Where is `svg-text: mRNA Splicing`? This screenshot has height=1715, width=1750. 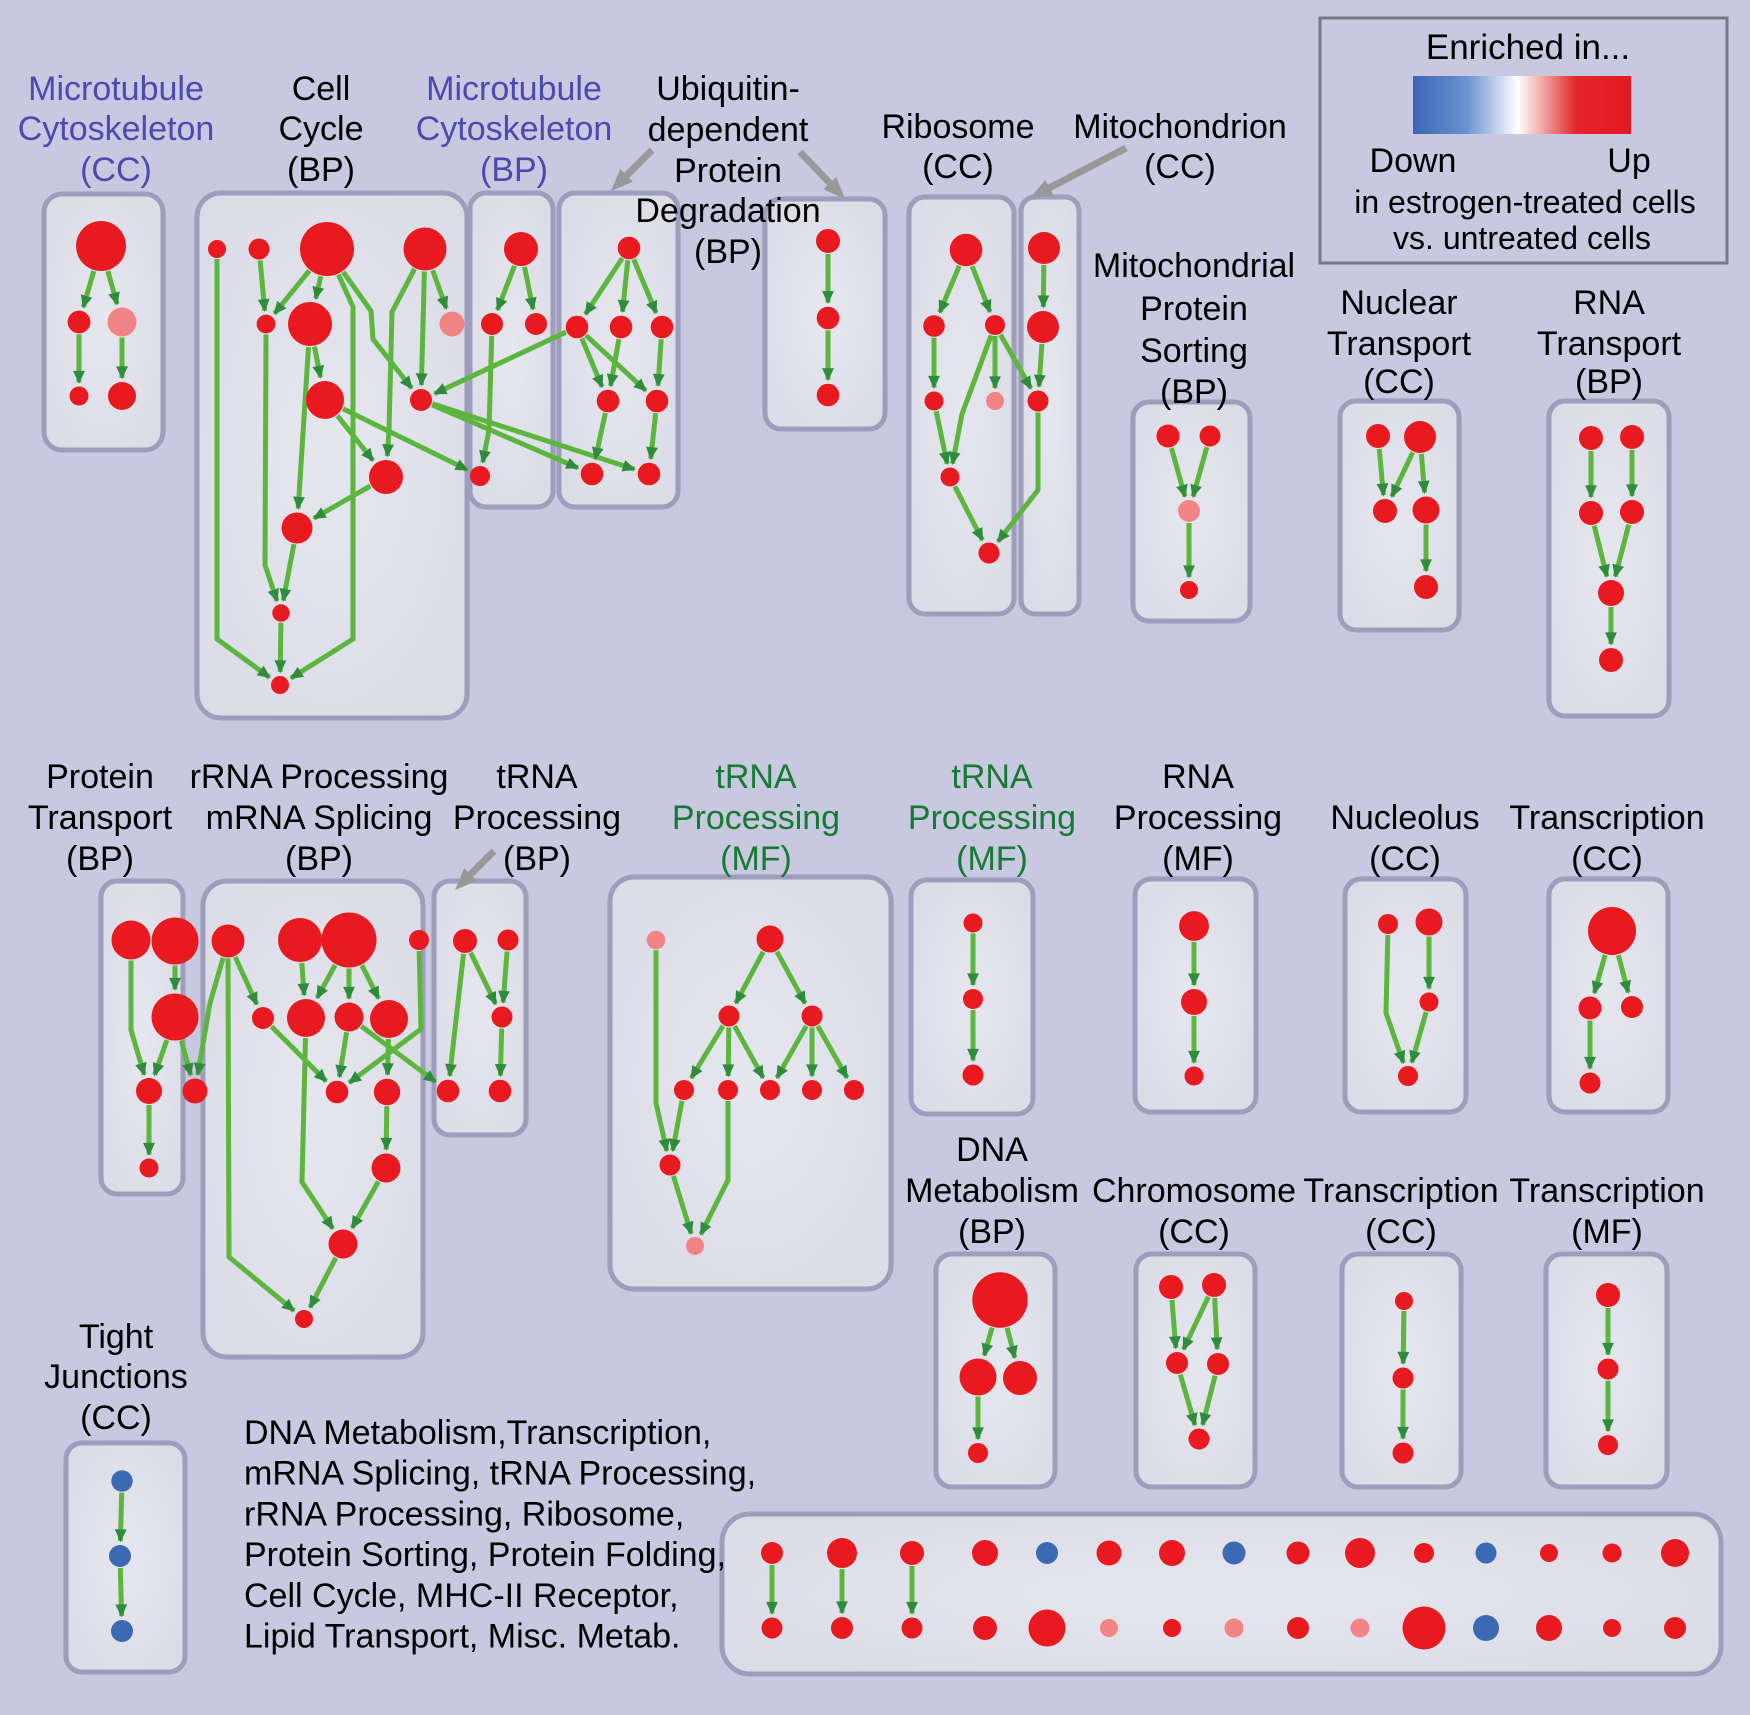 svg-text: mRNA Splicing is located at coordinates (319, 818).